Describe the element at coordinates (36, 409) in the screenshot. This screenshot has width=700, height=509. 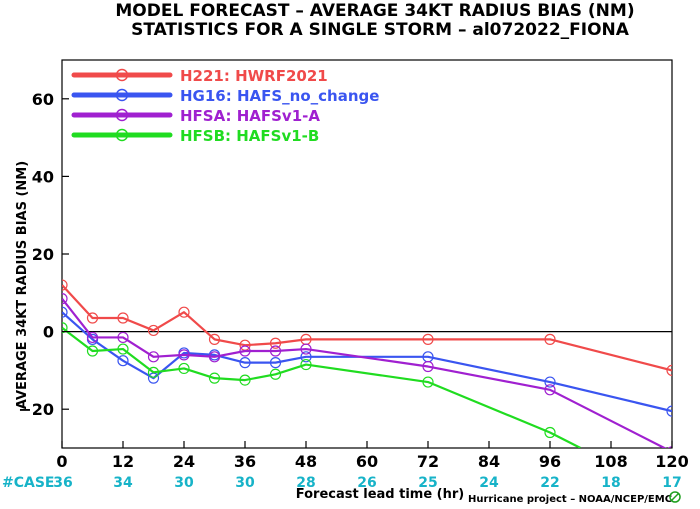
I see `y-tick-label: −20` at that location.